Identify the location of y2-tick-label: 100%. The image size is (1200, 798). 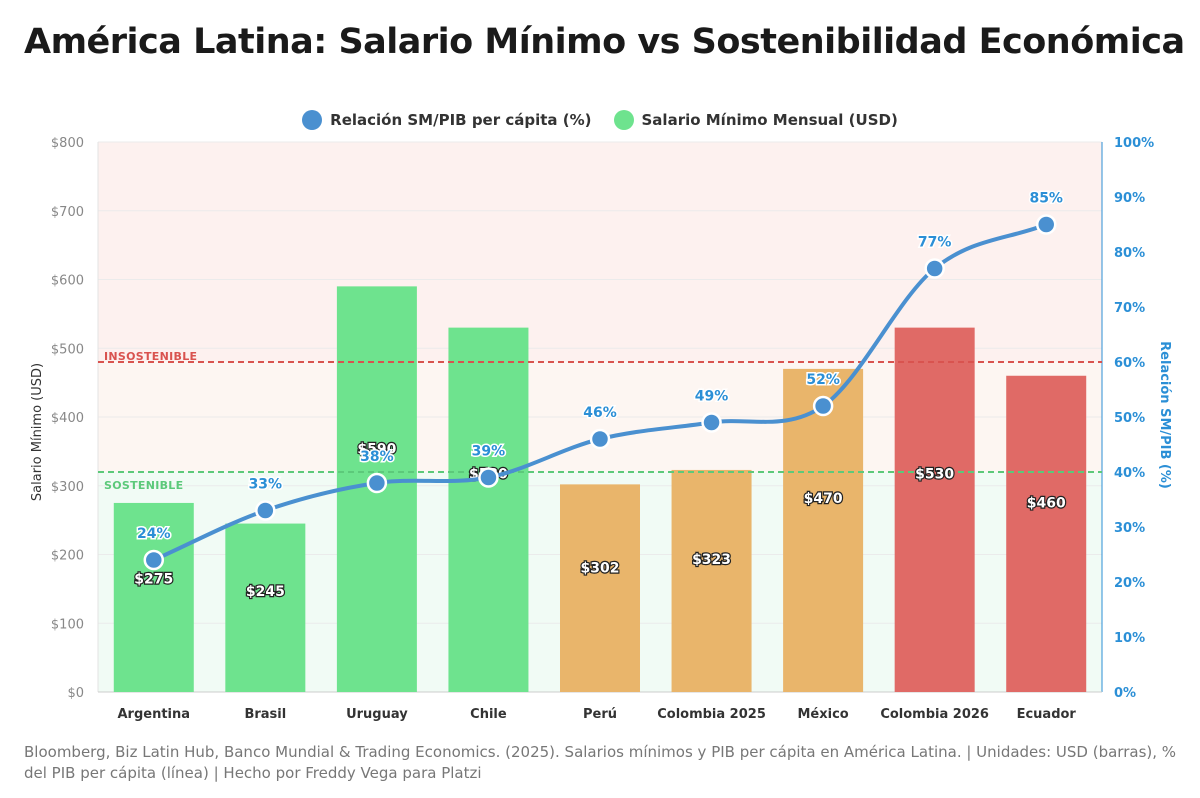
(1134, 143).